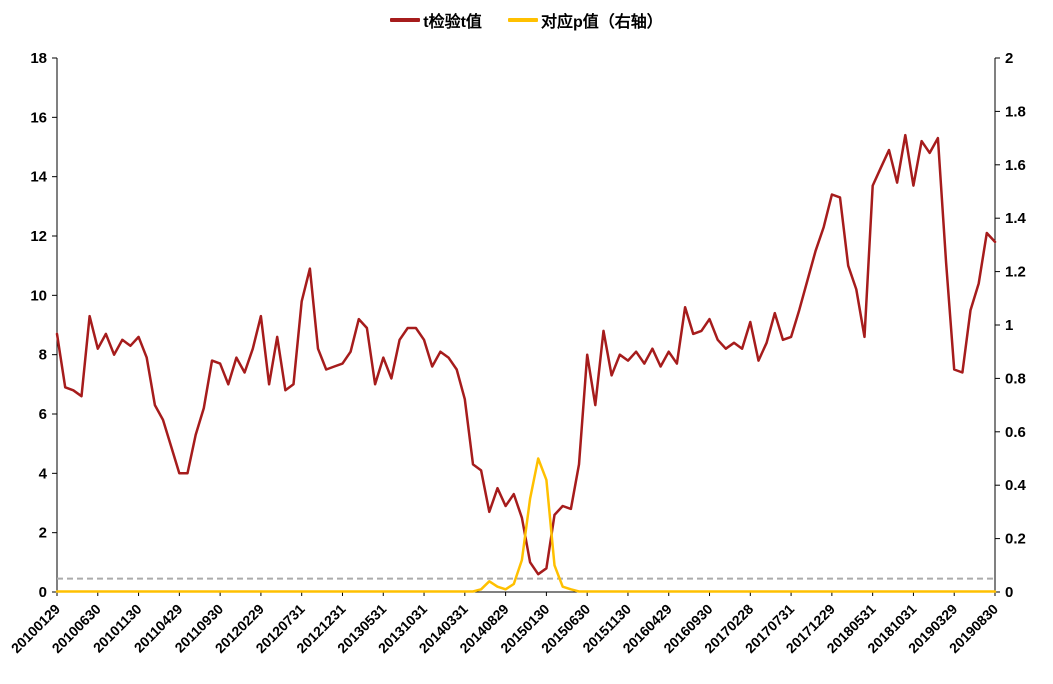 This screenshot has width=1053, height=684. Describe the element at coordinates (43, 473) in the screenshot. I see `y-axis-left-label: 4` at that location.